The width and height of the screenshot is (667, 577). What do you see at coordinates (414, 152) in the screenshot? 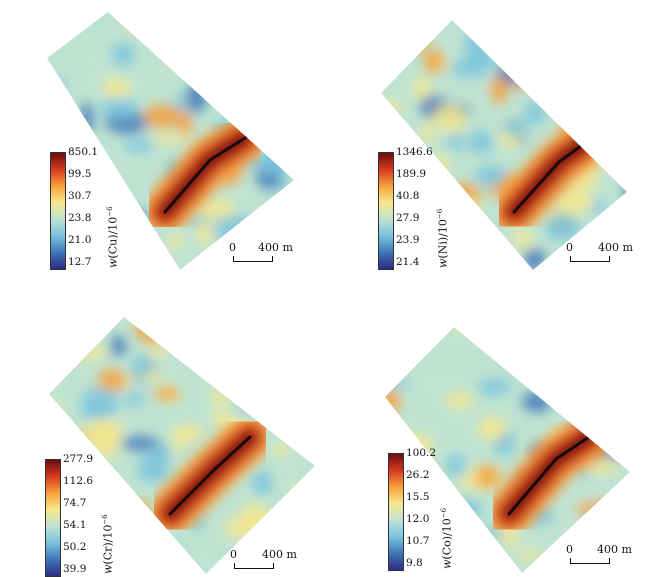
I see `ni-tick-0: 1346.6` at bounding box center [414, 152].